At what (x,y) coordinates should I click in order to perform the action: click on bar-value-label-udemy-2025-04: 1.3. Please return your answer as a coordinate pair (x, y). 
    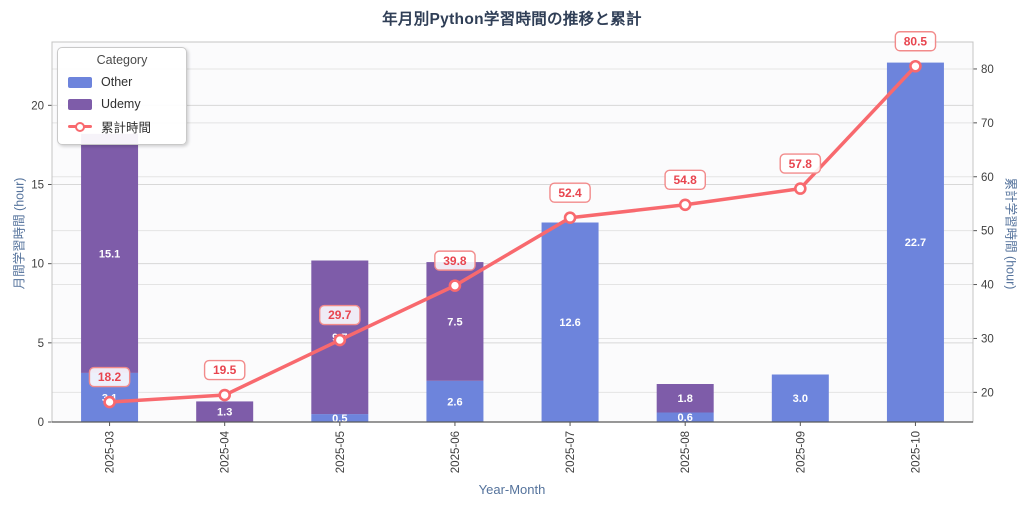
    Looking at the image, I should click on (224, 413).